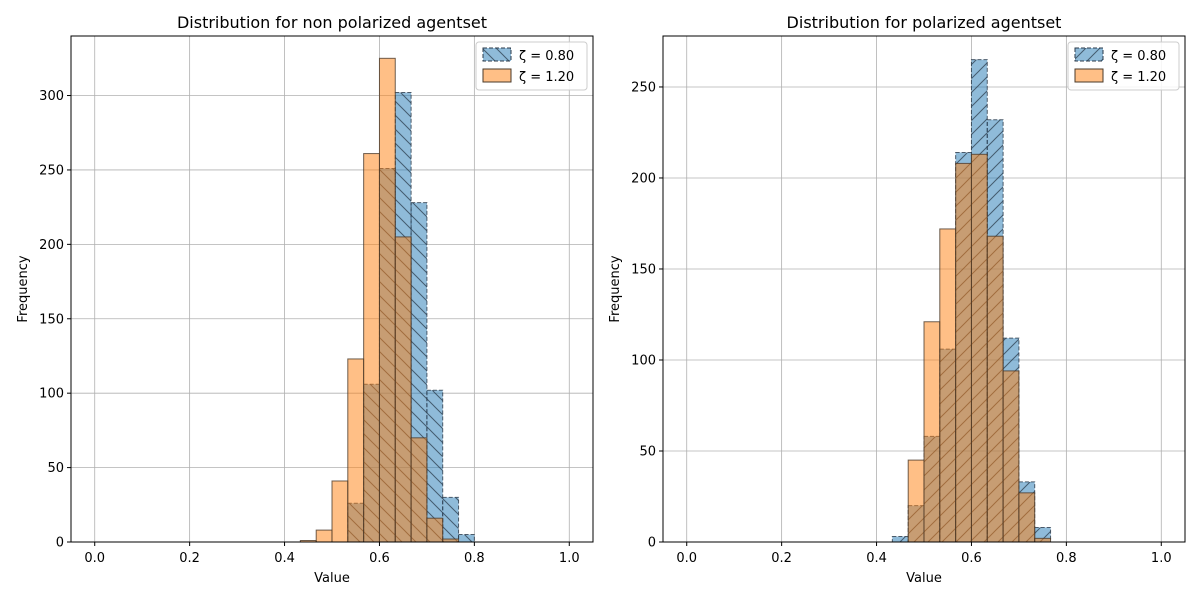  What do you see at coordinates (924, 22) in the screenshot?
I see `chart-title: Distribution for polarized agentset` at bounding box center [924, 22].